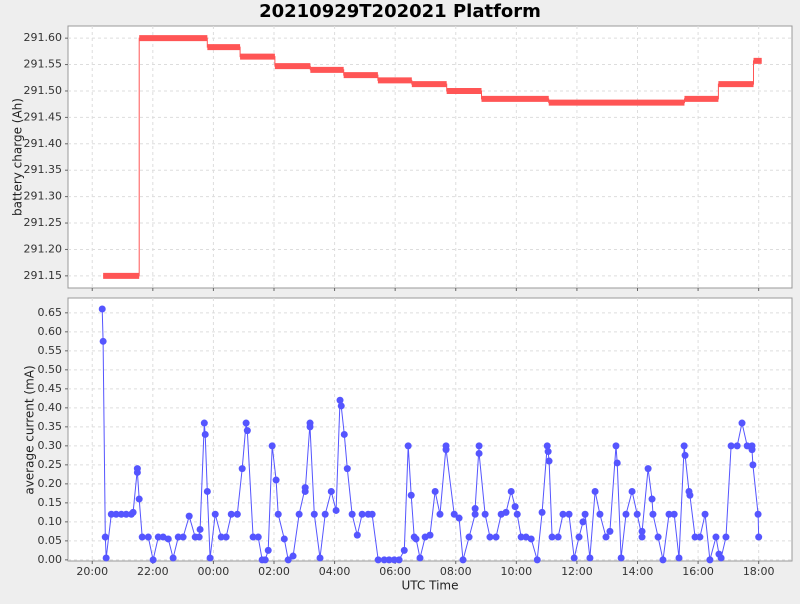 This screenshot has width=800, height=604. What do you see at coordinates (456, 571) in the screenshot?
I see `x-tick-label: 08:00` at bounding box center [456, 571].